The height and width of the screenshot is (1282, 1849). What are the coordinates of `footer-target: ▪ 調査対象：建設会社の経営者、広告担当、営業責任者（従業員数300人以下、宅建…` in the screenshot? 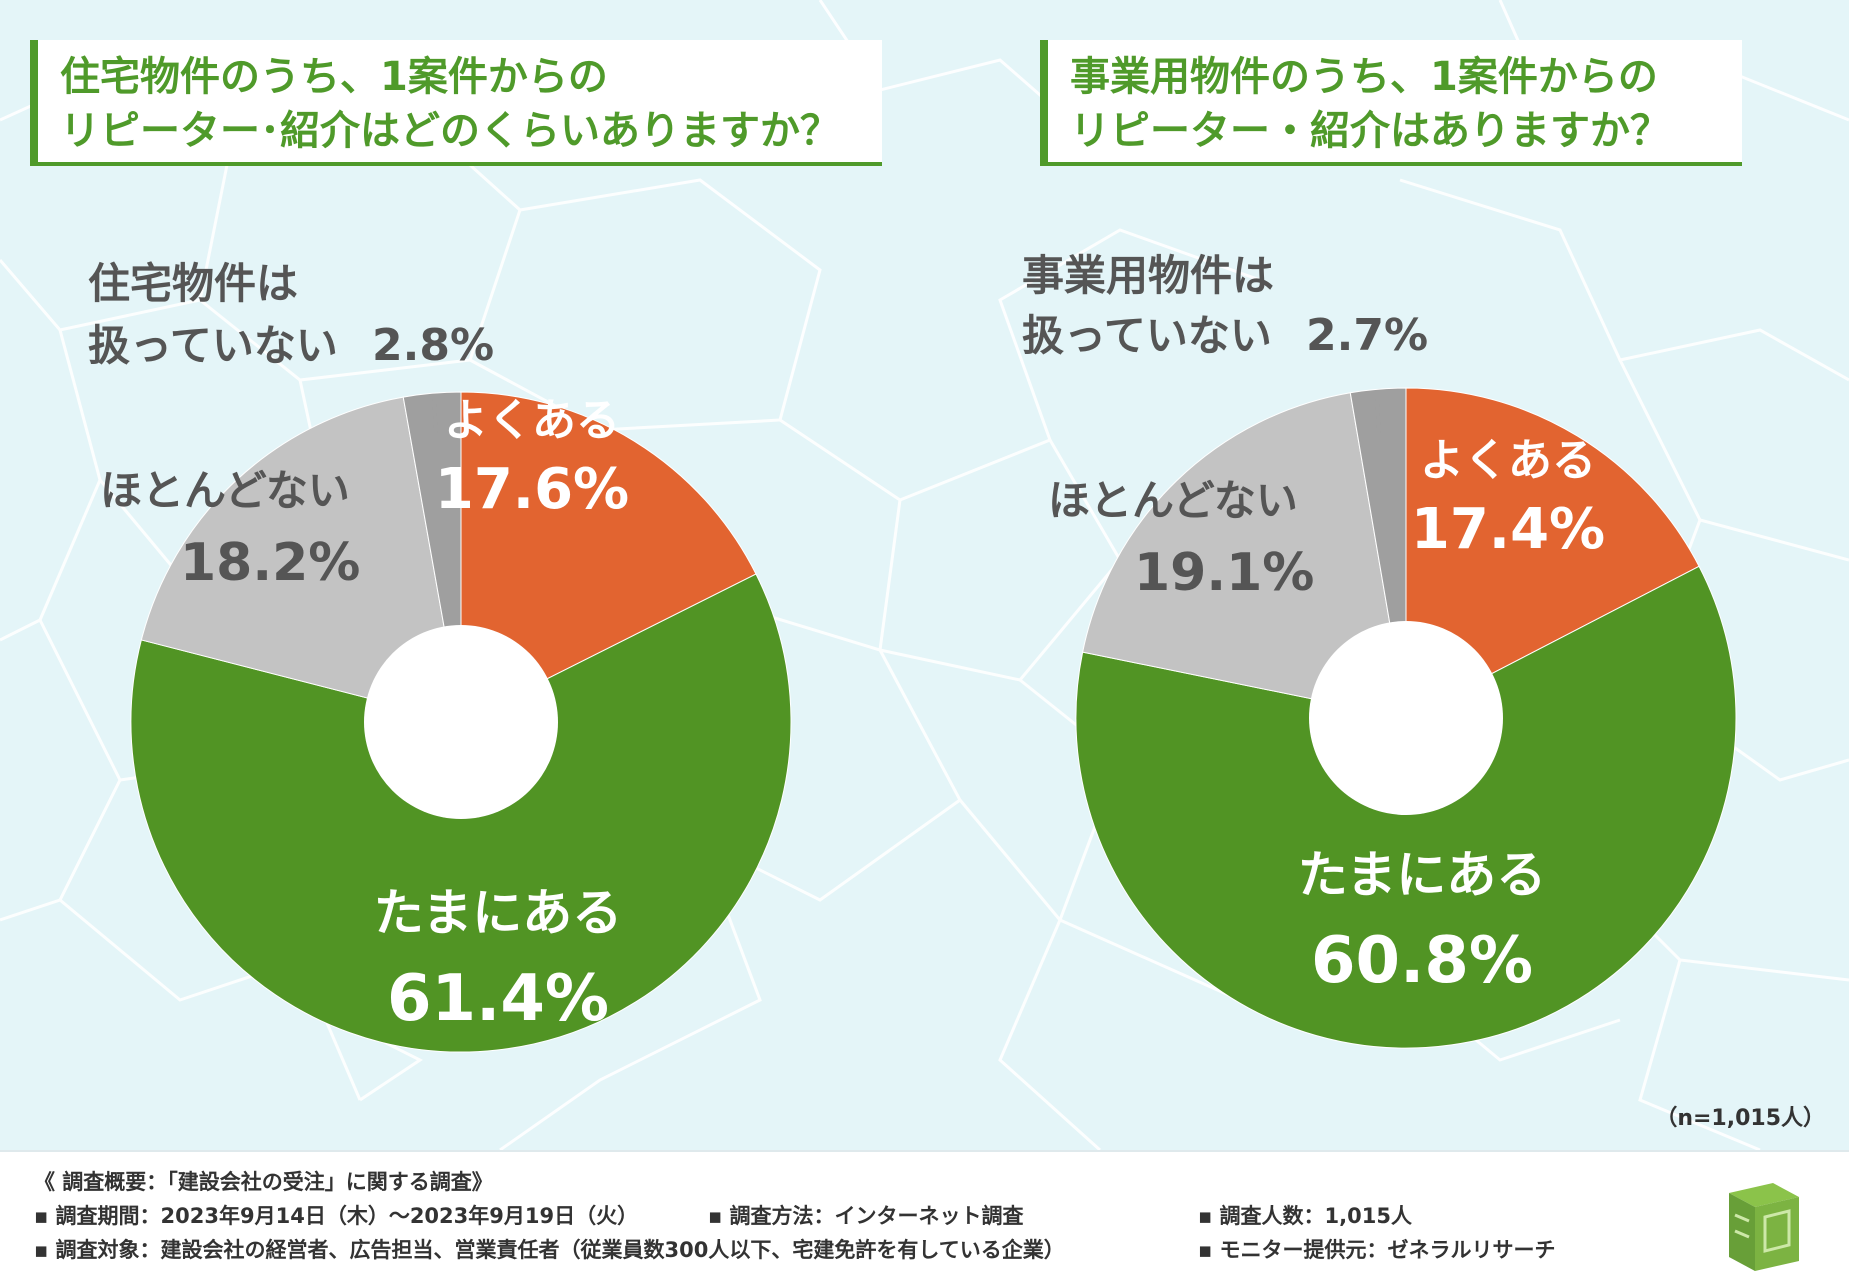 It's located at (549, 1250).